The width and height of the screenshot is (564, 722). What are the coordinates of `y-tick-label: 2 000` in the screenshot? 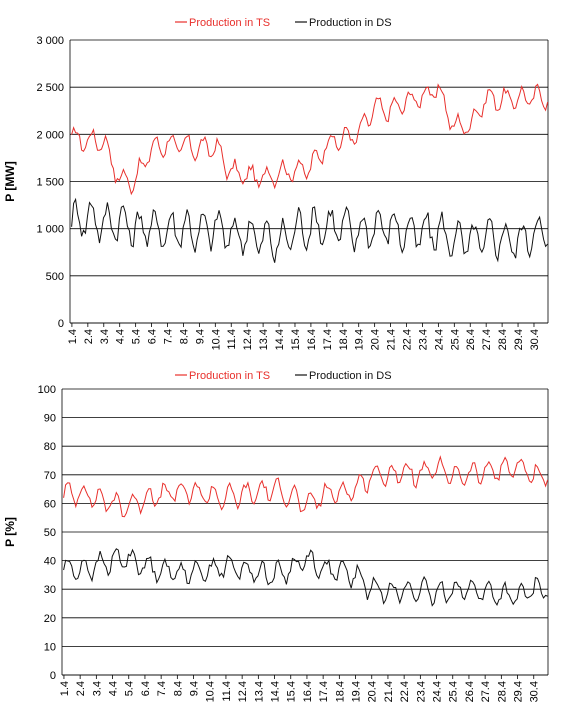 It's located at (50, 135).